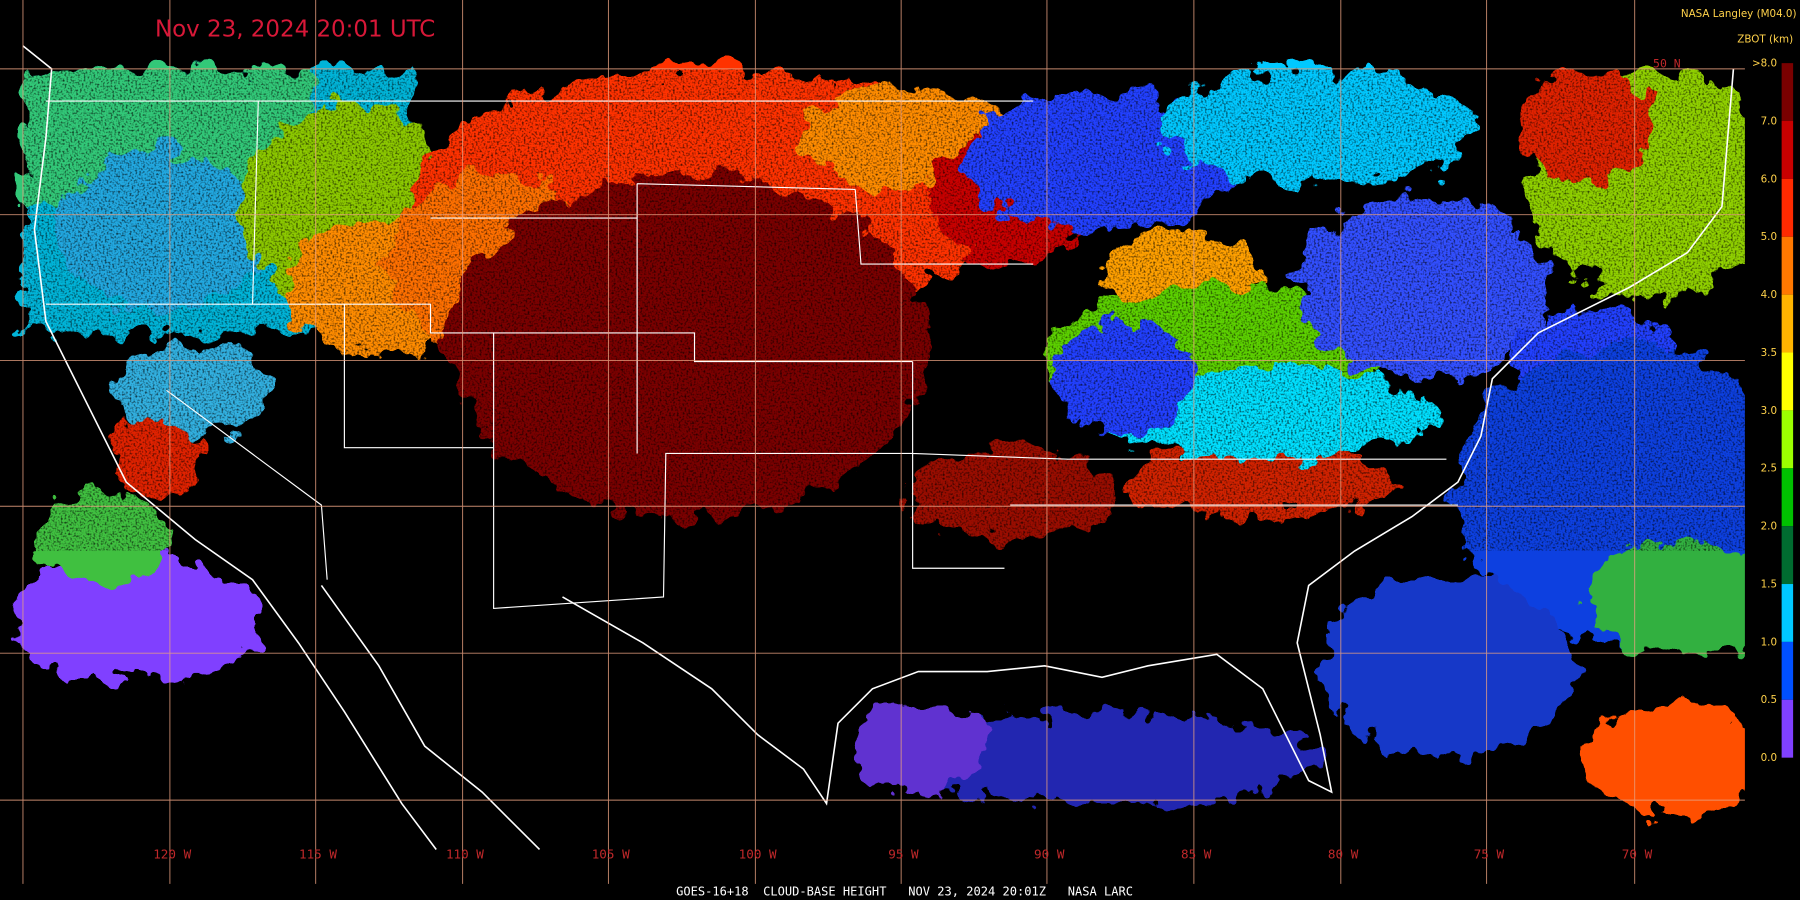  Describe the element at coordinates (611, 854) in the screenshot. I see `longitude-label: 105 W` at that location.